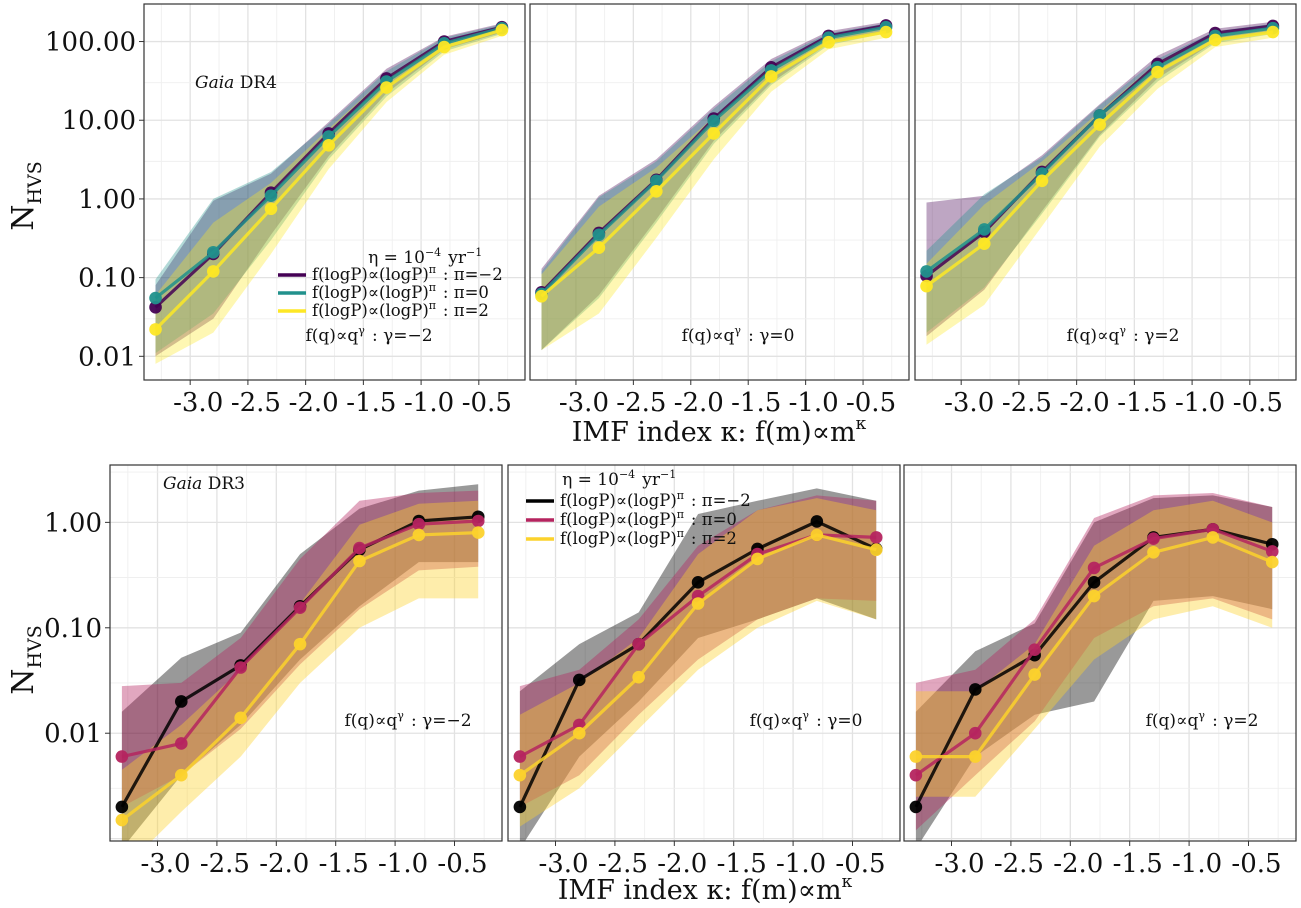 The width and height of the screenshot is (1301, 908). Describe the element at coordinates (705, 889) in the screenshot. I see `bottom-xlabel: IMF index κ: f(m)∝mκ` at that location.